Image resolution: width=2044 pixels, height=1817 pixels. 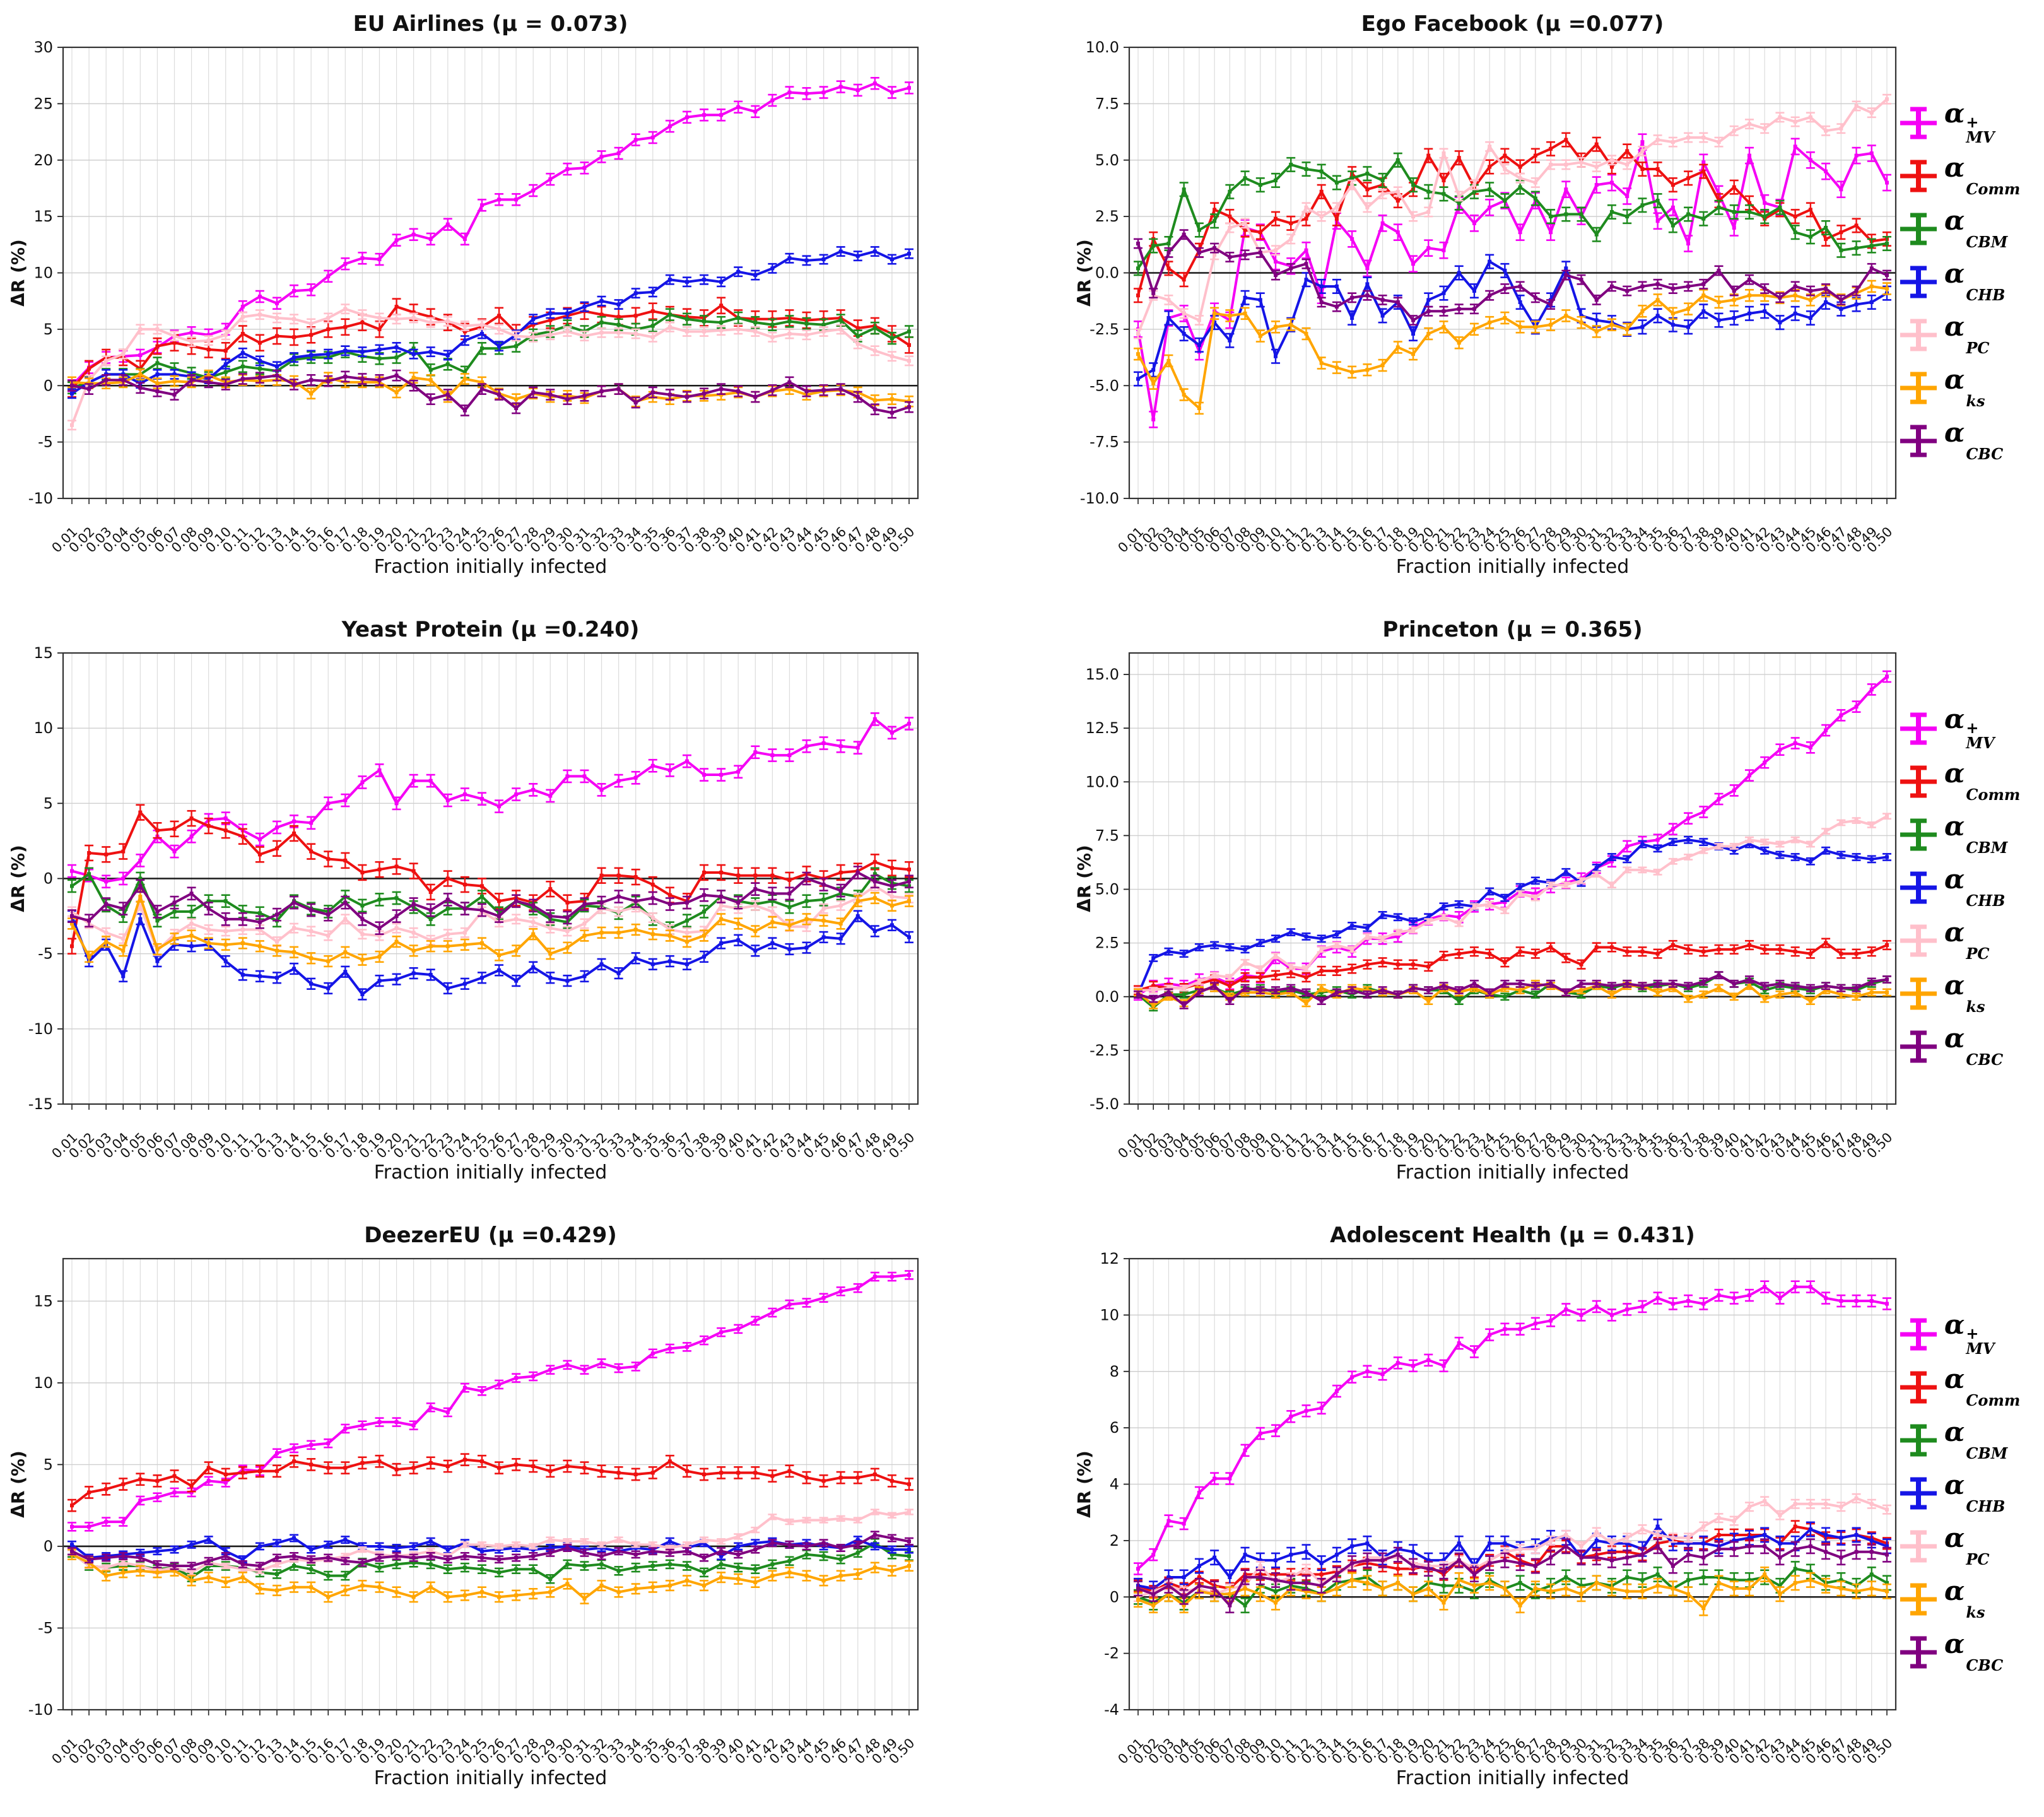 What do you see at coordinates (1918, 728) in the screenshot?
I see `legend-errorbar-glyph-mv` at bounding box center [1918, 728].